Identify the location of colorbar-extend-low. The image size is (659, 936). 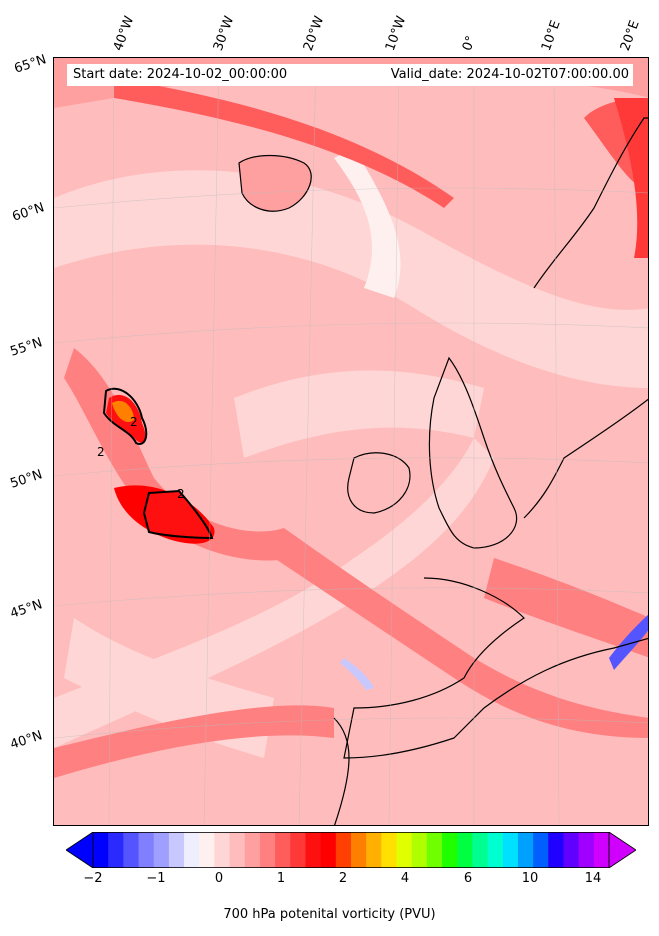
(80, 850).